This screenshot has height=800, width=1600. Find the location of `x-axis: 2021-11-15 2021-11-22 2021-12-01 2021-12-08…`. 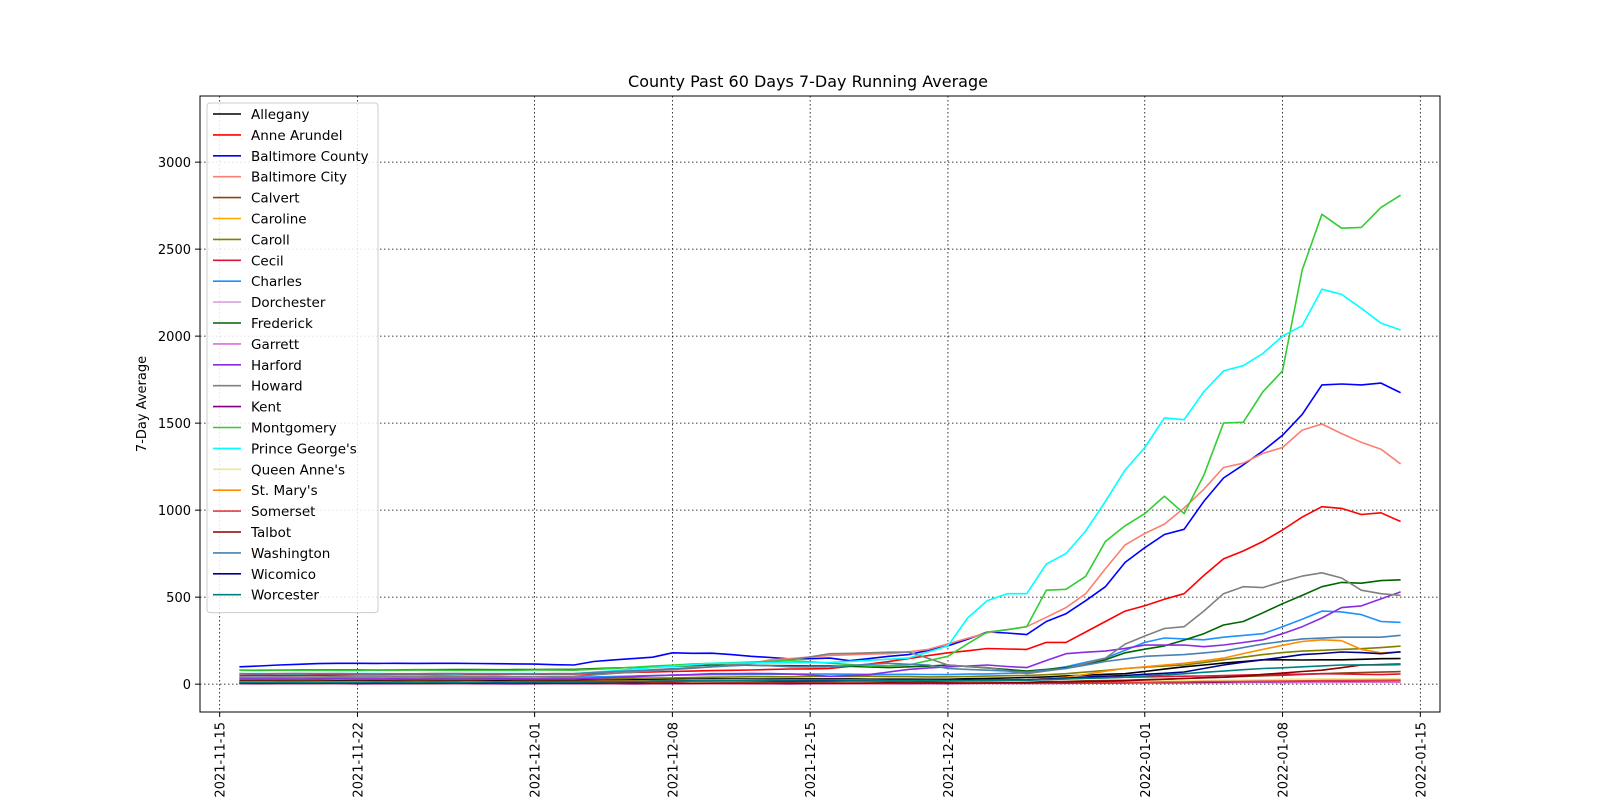

x-axis: 2021-11-15 2021-11-22 2021-12-01 2021-12-08… is located at coordinates (821, 755).